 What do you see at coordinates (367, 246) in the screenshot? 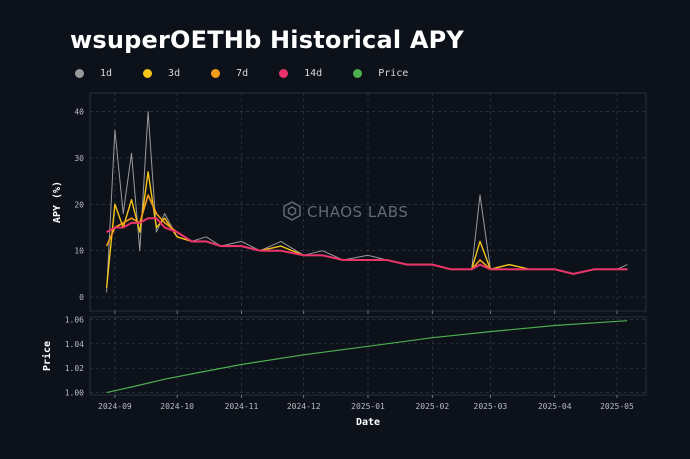
I see `series-line-14d` at bounding box center [367, 246].